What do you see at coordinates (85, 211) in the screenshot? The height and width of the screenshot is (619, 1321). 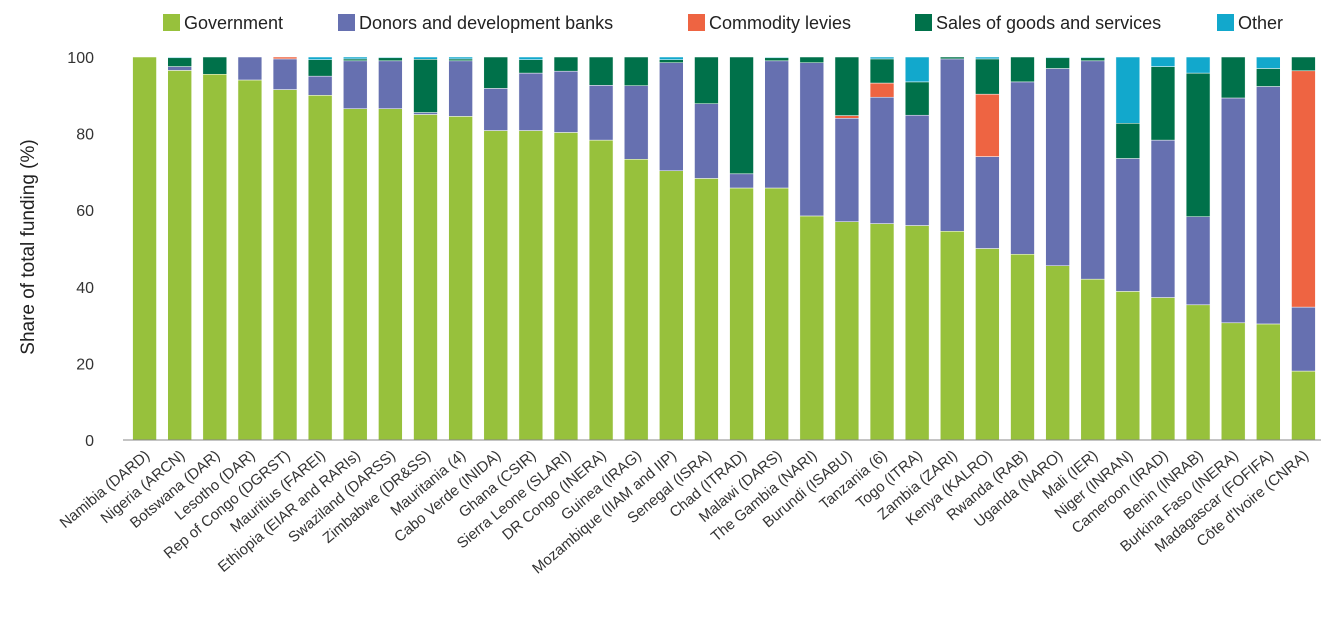 I see `y-tick-label: 60` at bounding box center [85, 211].